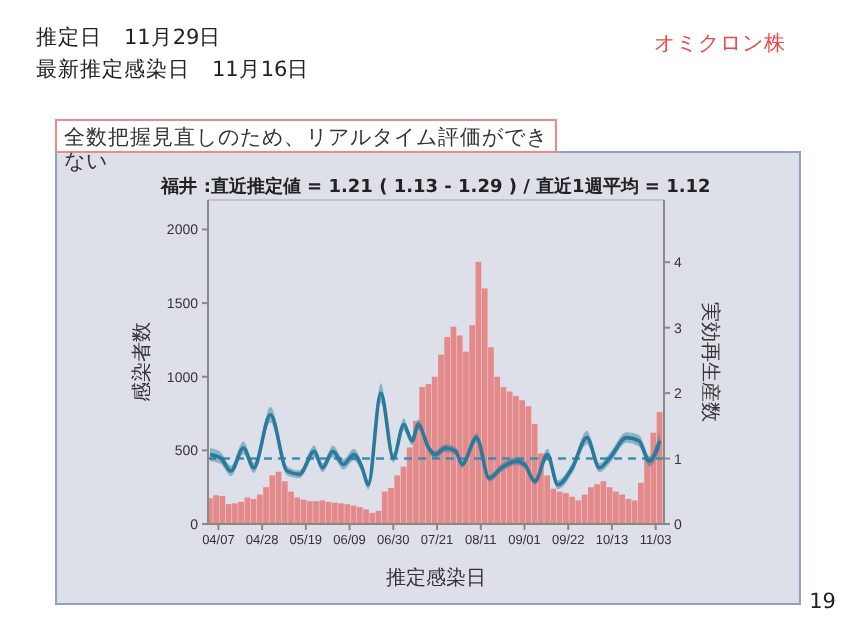 The height and width of the screenshot is (640, 854). I want to click on text: 19, so click(822, 602).